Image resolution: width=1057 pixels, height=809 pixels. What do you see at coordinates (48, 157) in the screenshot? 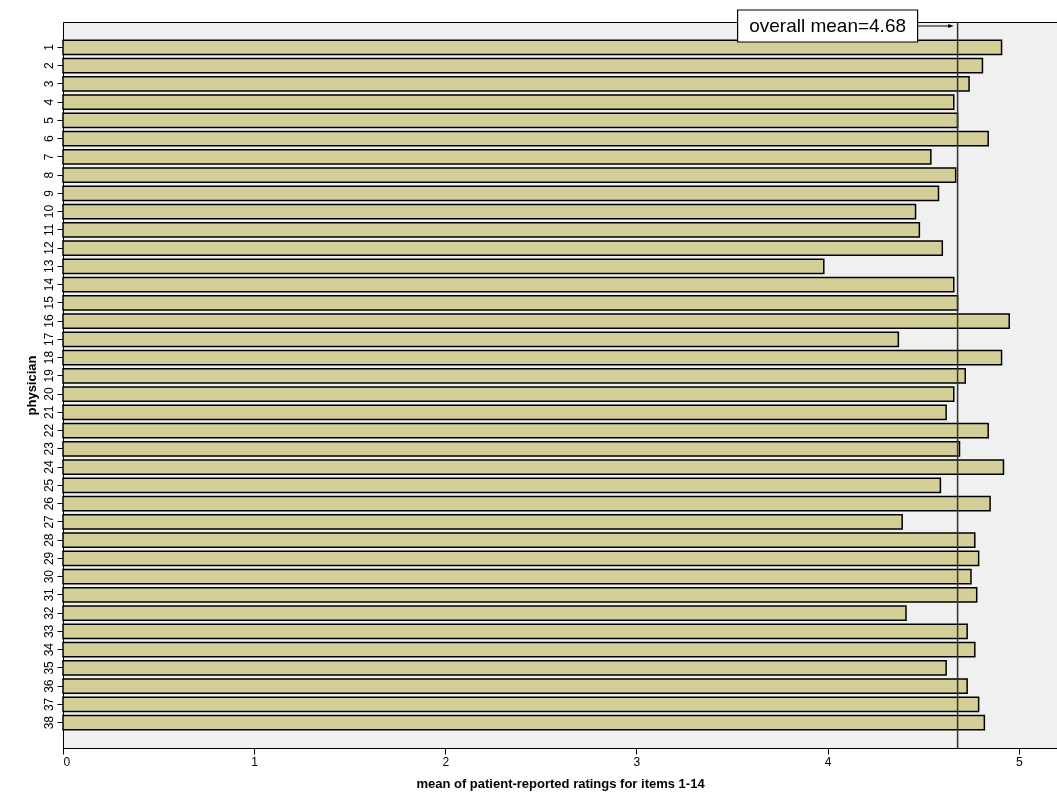
I see `y-tick-label: 7` at bounding box center [48, 157].